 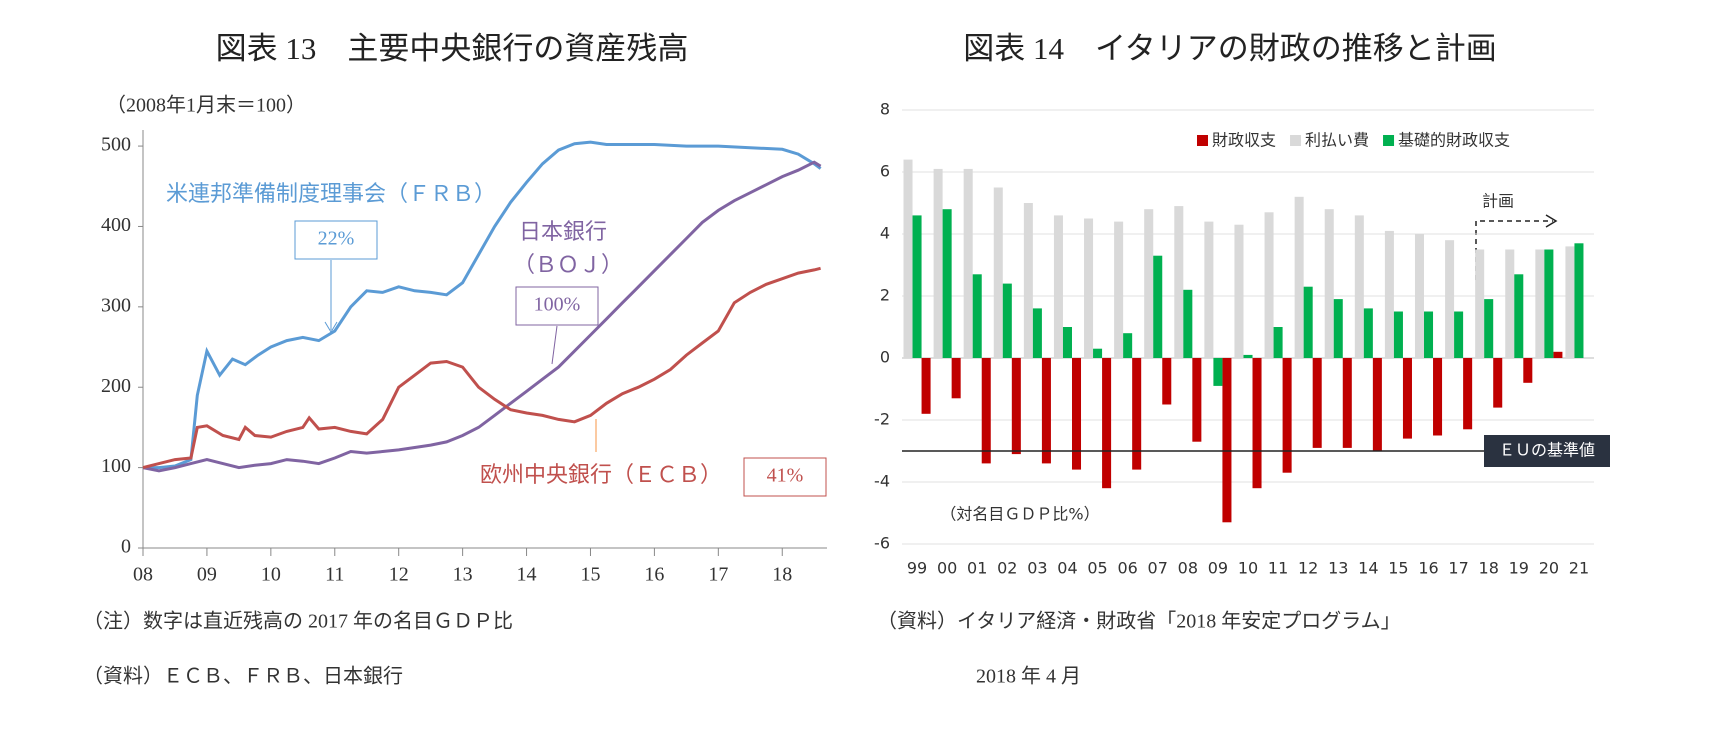 I want to click on arrow, so click(x=554, y=345).